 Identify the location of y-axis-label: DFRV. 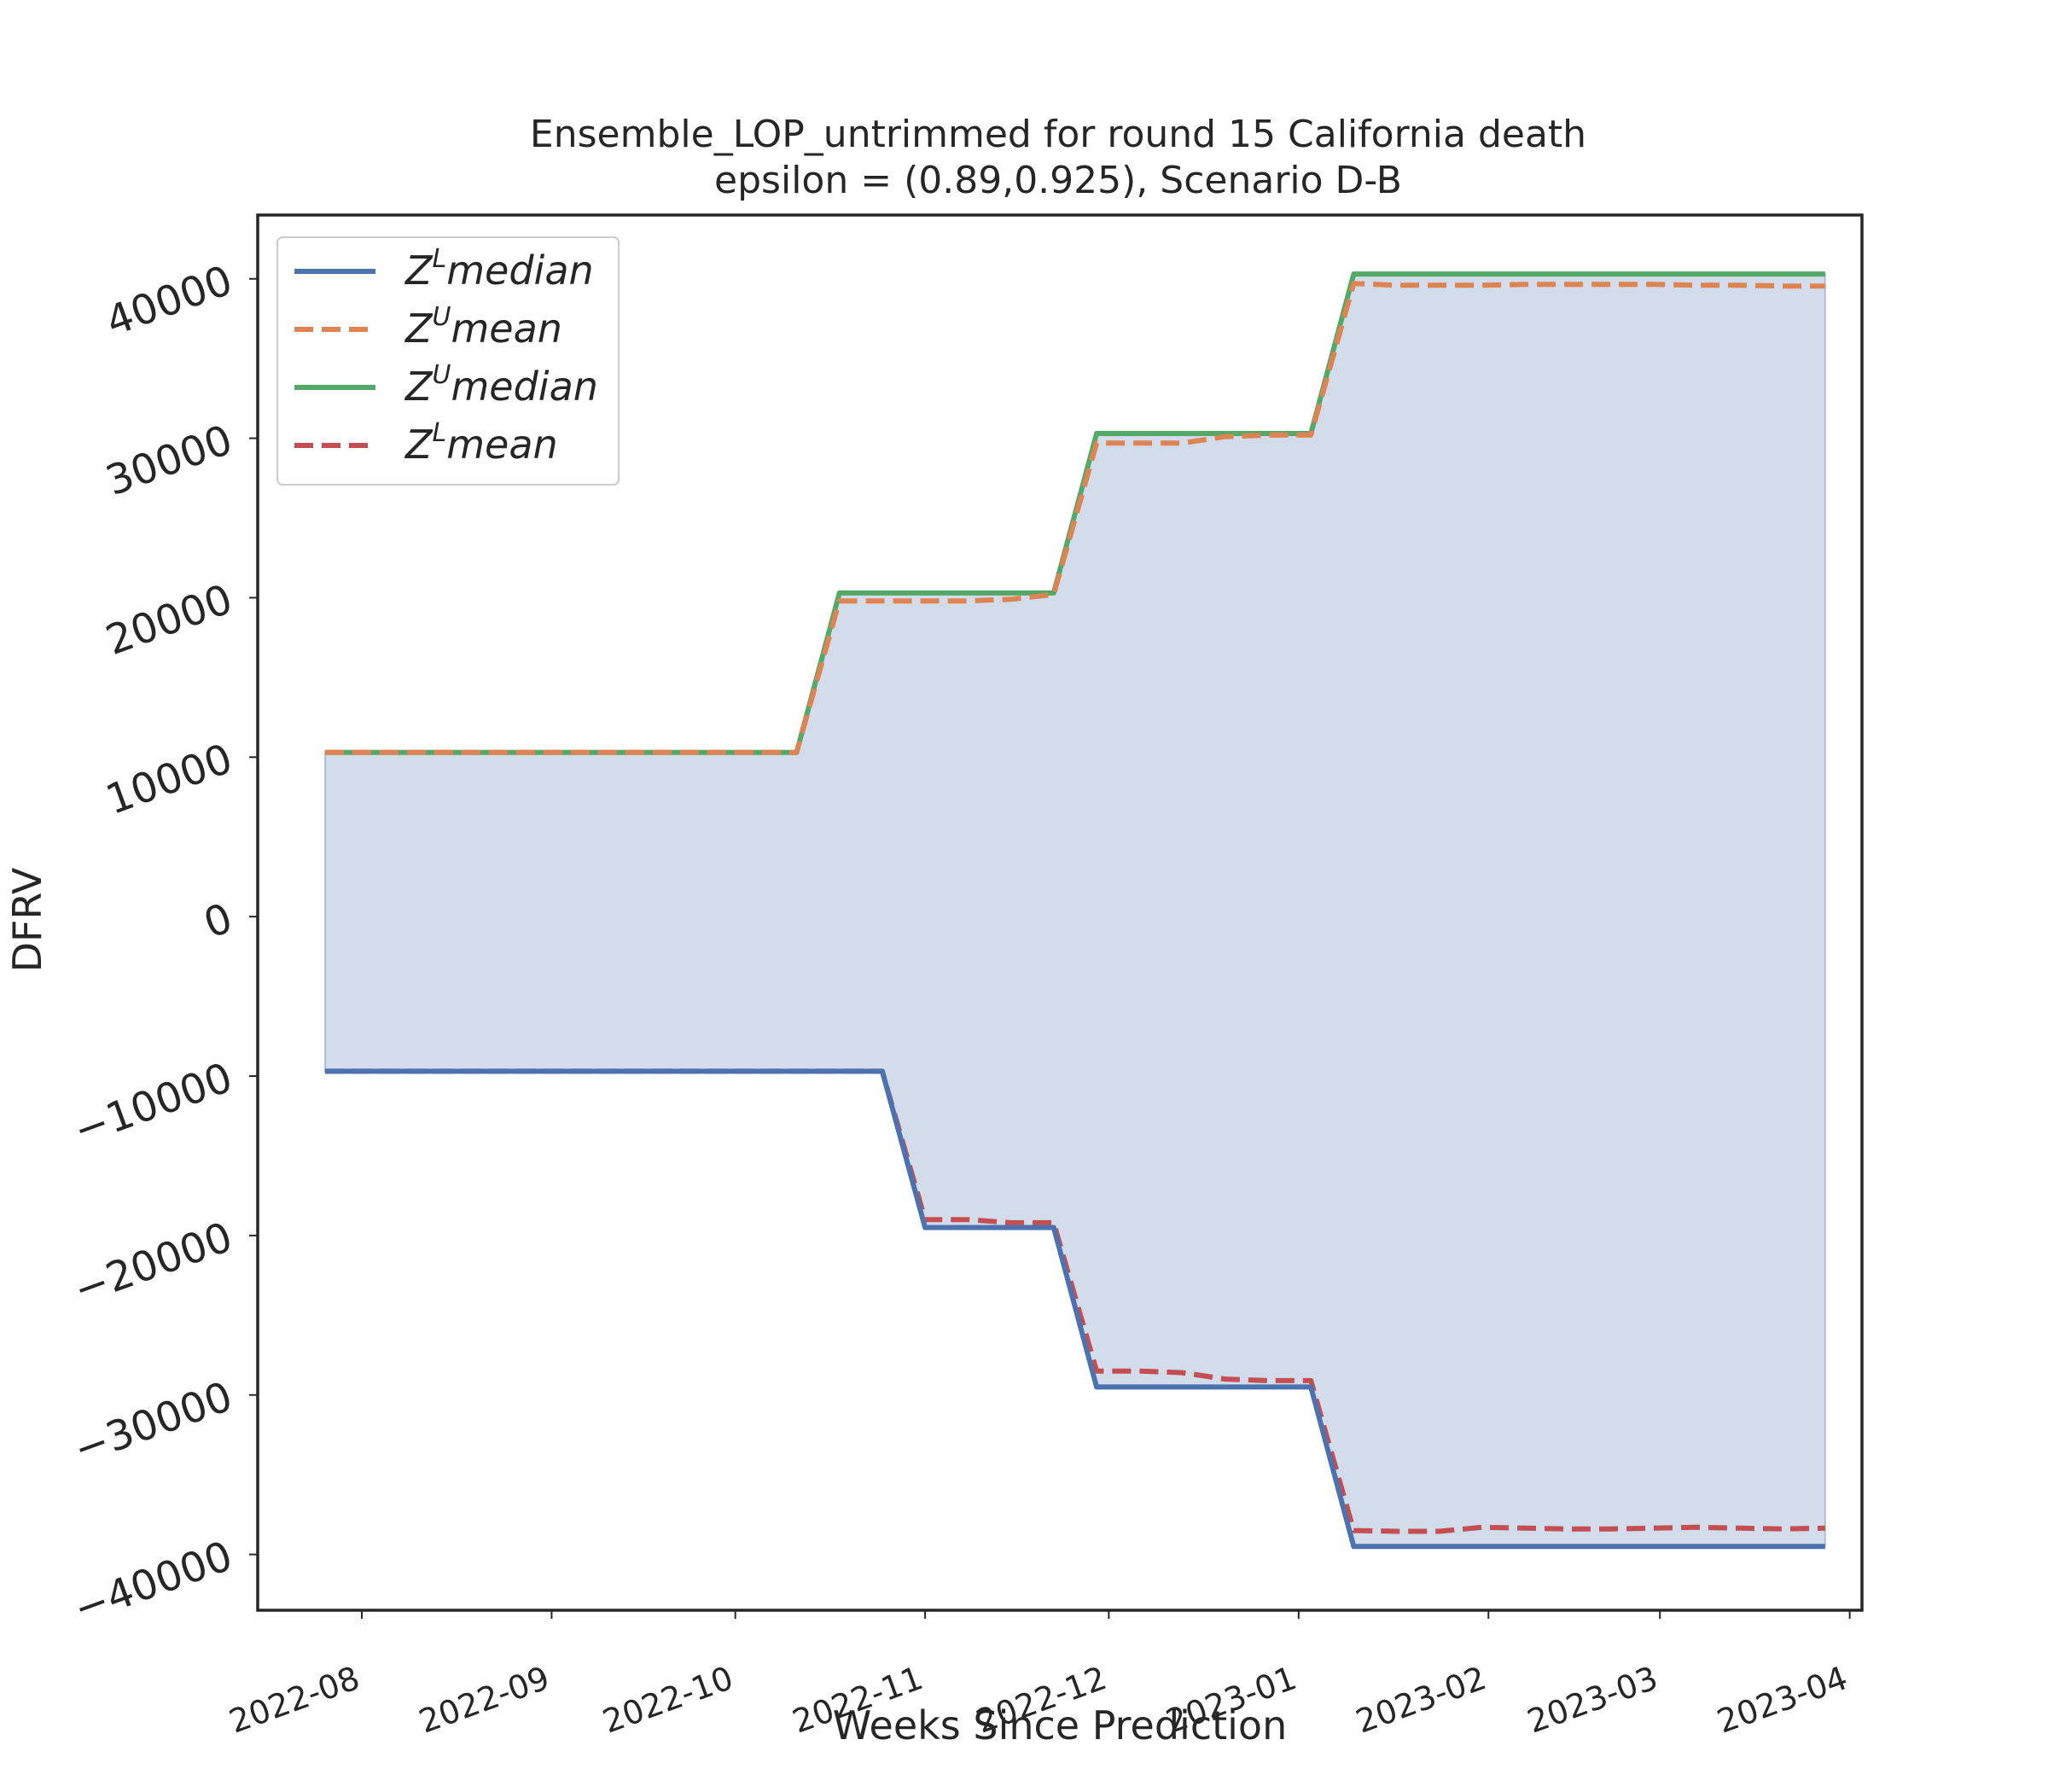
(27, 920).